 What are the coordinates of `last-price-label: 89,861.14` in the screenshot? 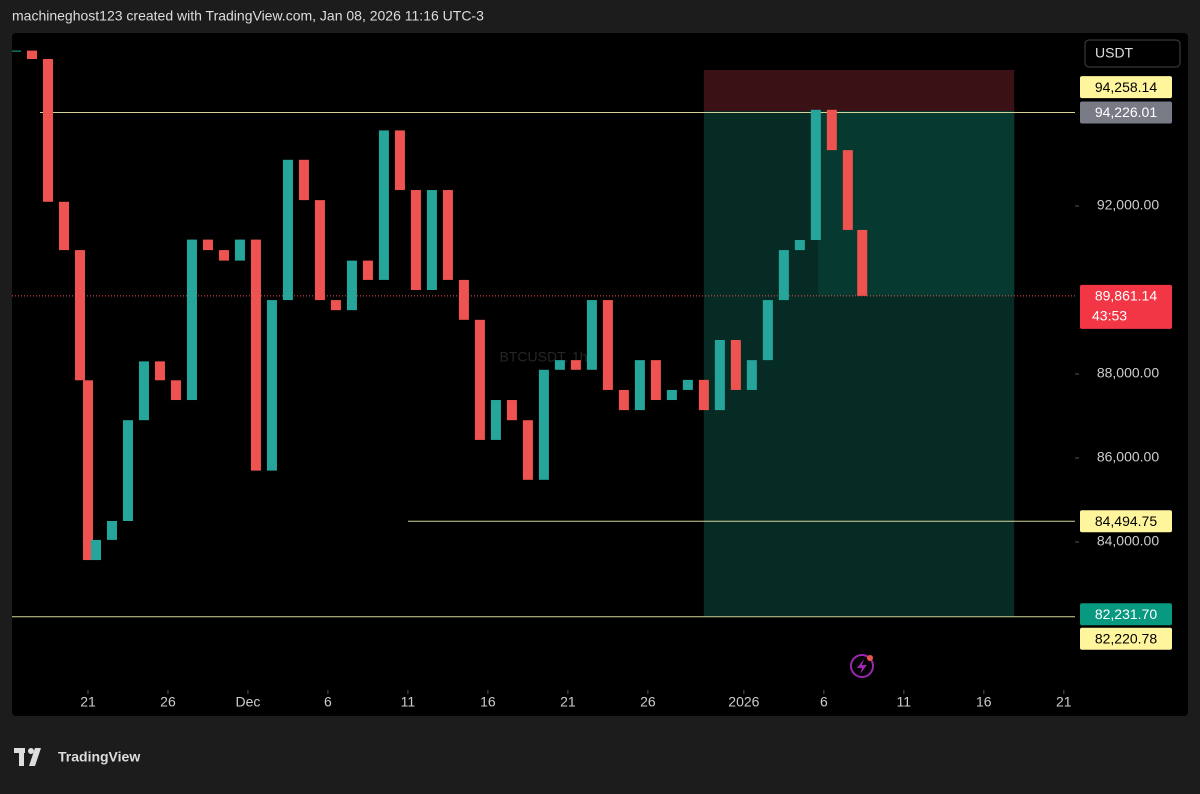 It's located at (1126, 296).